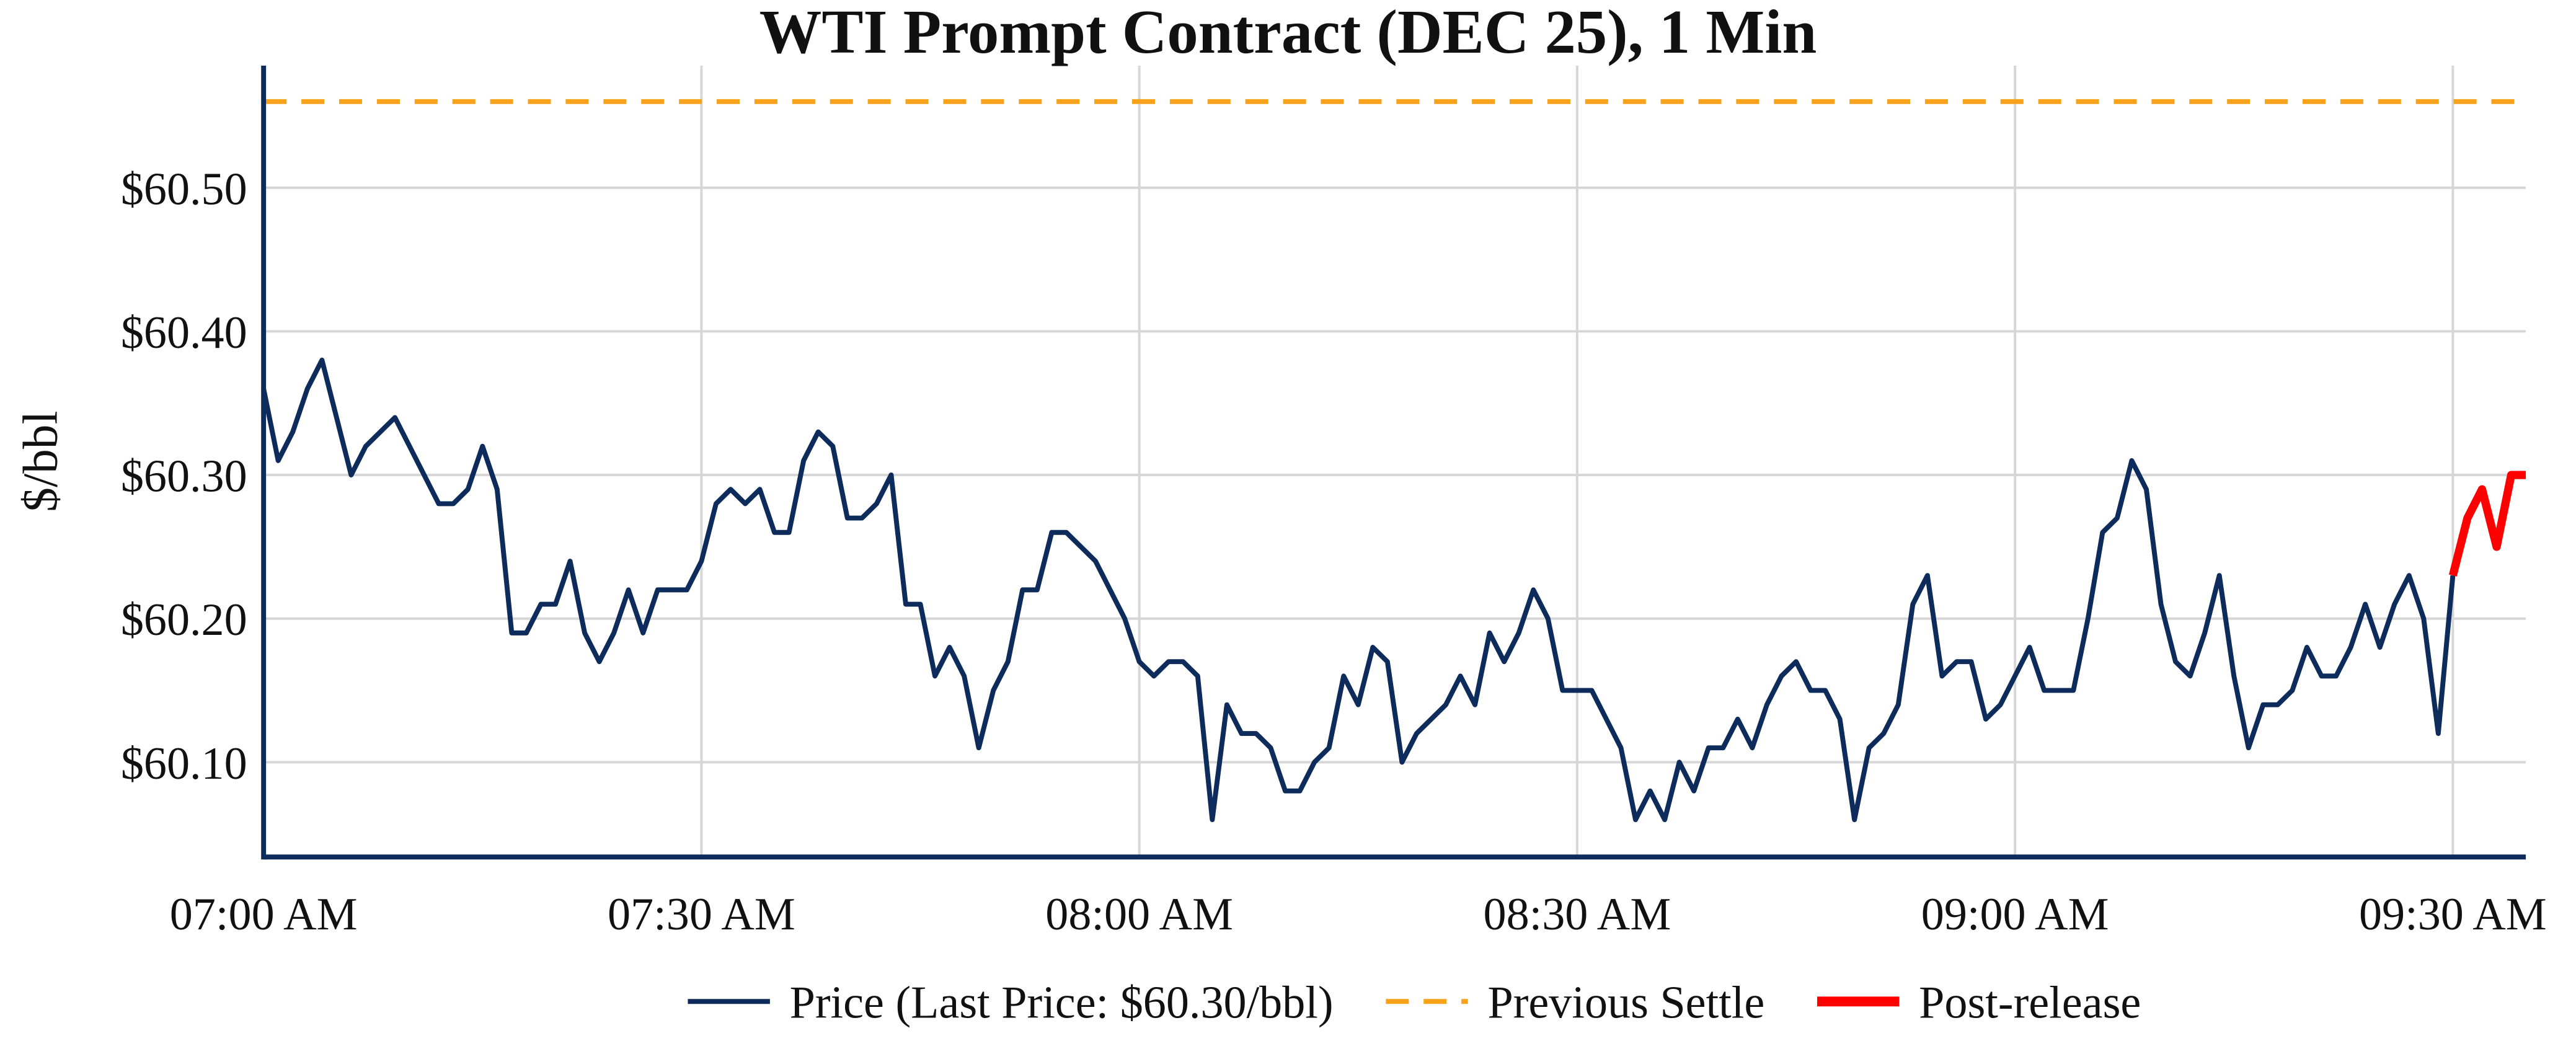 This screenshot has height=1054, width=2576. I want to click on y-tick-label: $60.10, so click(184, 763).